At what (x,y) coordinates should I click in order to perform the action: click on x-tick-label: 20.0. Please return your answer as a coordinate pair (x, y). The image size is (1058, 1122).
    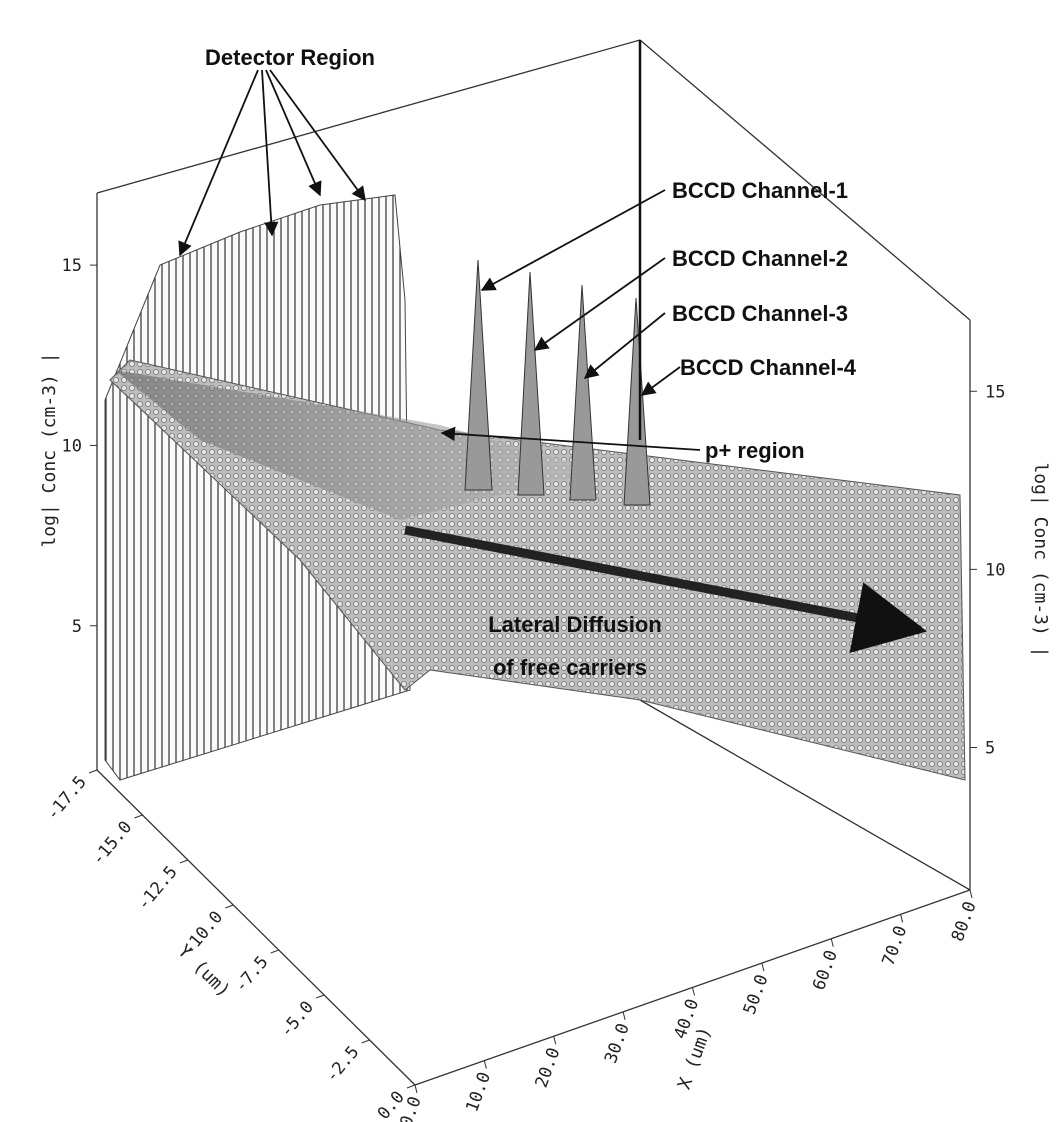
    Looking at the image, I should click on (548, 1067).